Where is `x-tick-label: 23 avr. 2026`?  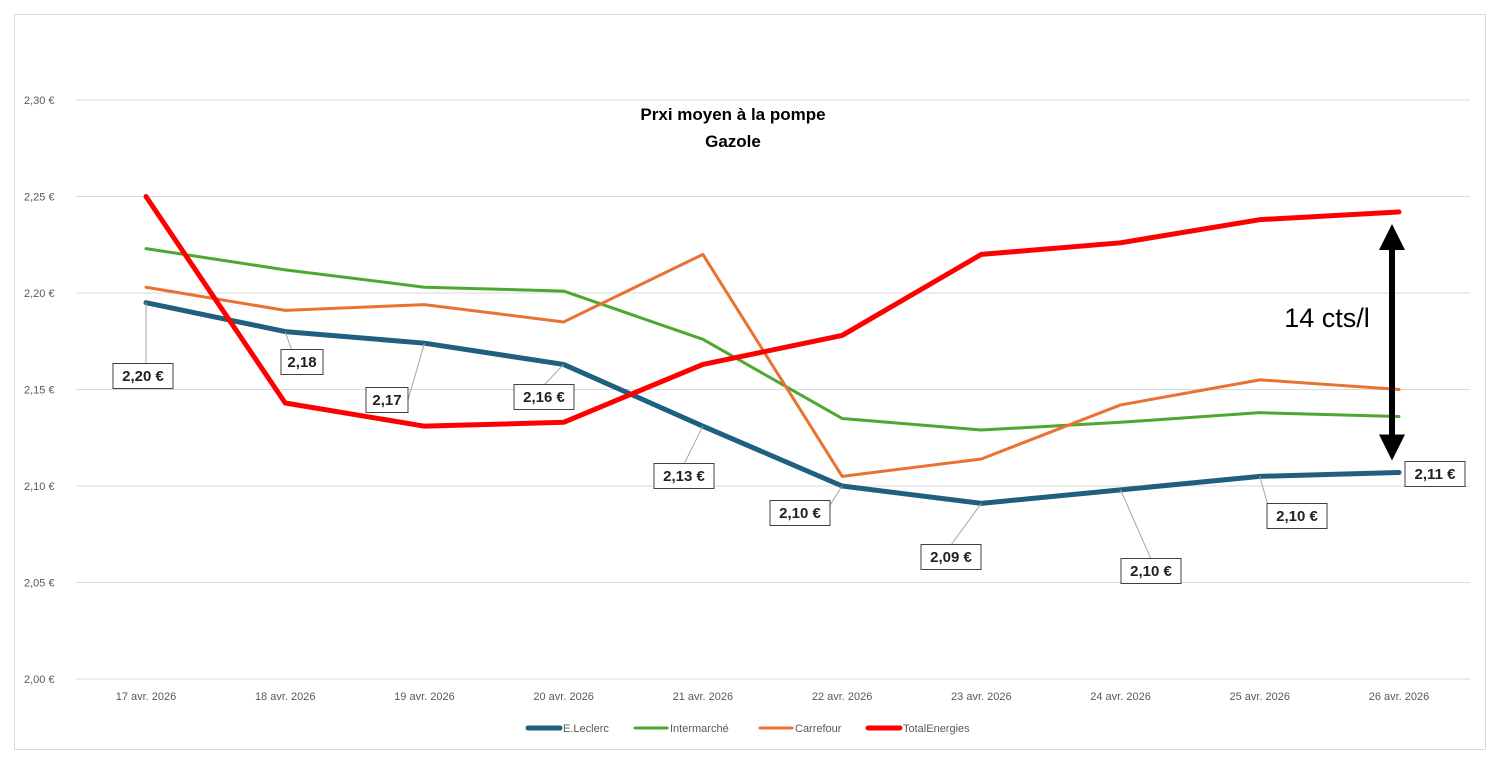 x-tick-label: 23 avr. 2026 is located at coordinates (981, 697).